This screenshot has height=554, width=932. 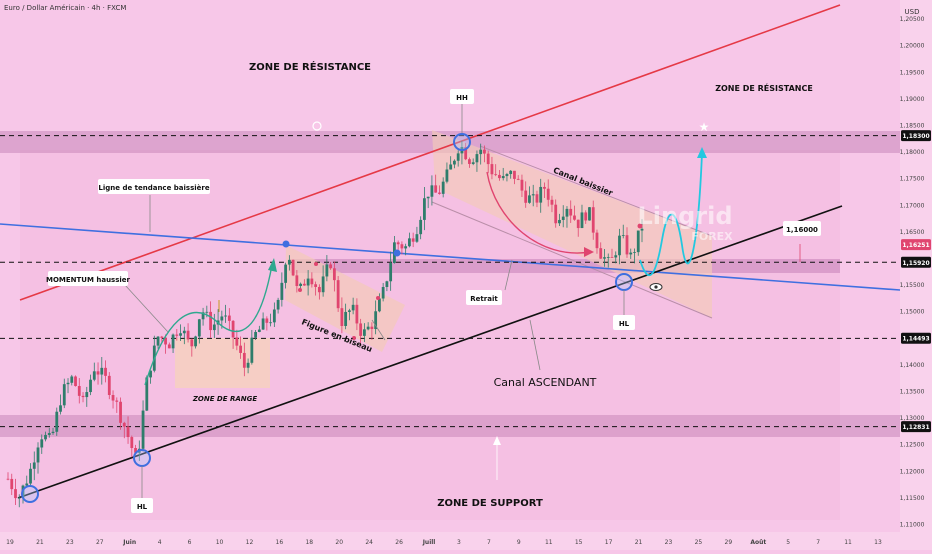 I want to click on brand-watermark-top: Lingrid, so click(x=684, y=216).